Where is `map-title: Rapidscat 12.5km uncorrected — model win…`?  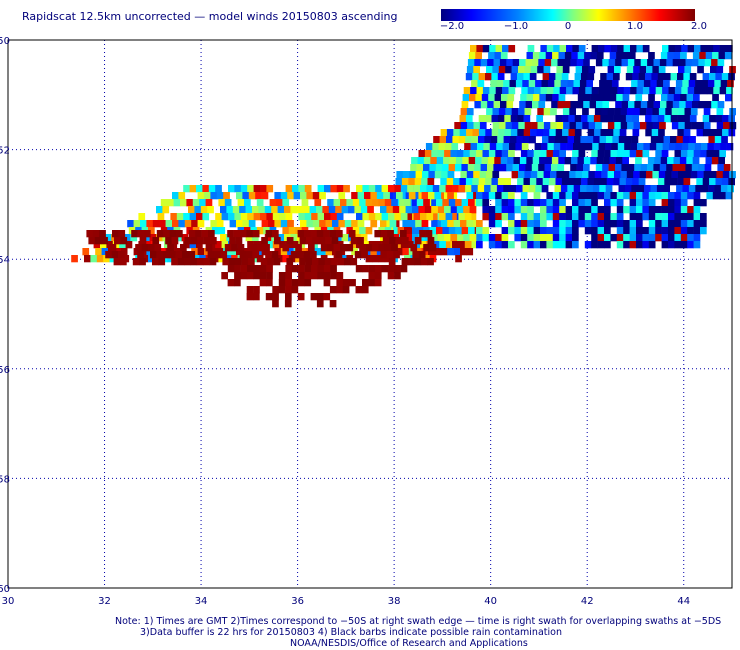 map-title: Rapidscat 12.5km uncorrected — model win… is located at coordinates (210, 16).